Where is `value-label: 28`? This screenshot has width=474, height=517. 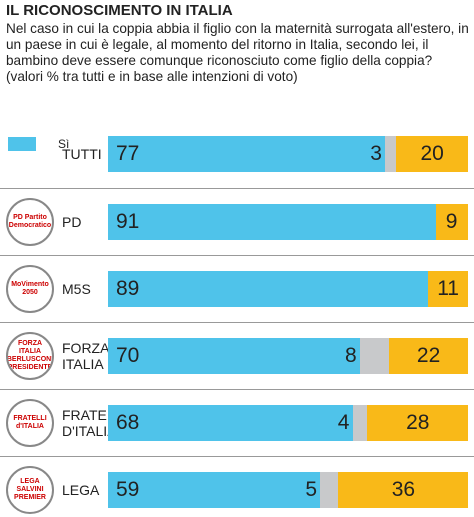 value-label: 28 is located at coordinates (418, 422).